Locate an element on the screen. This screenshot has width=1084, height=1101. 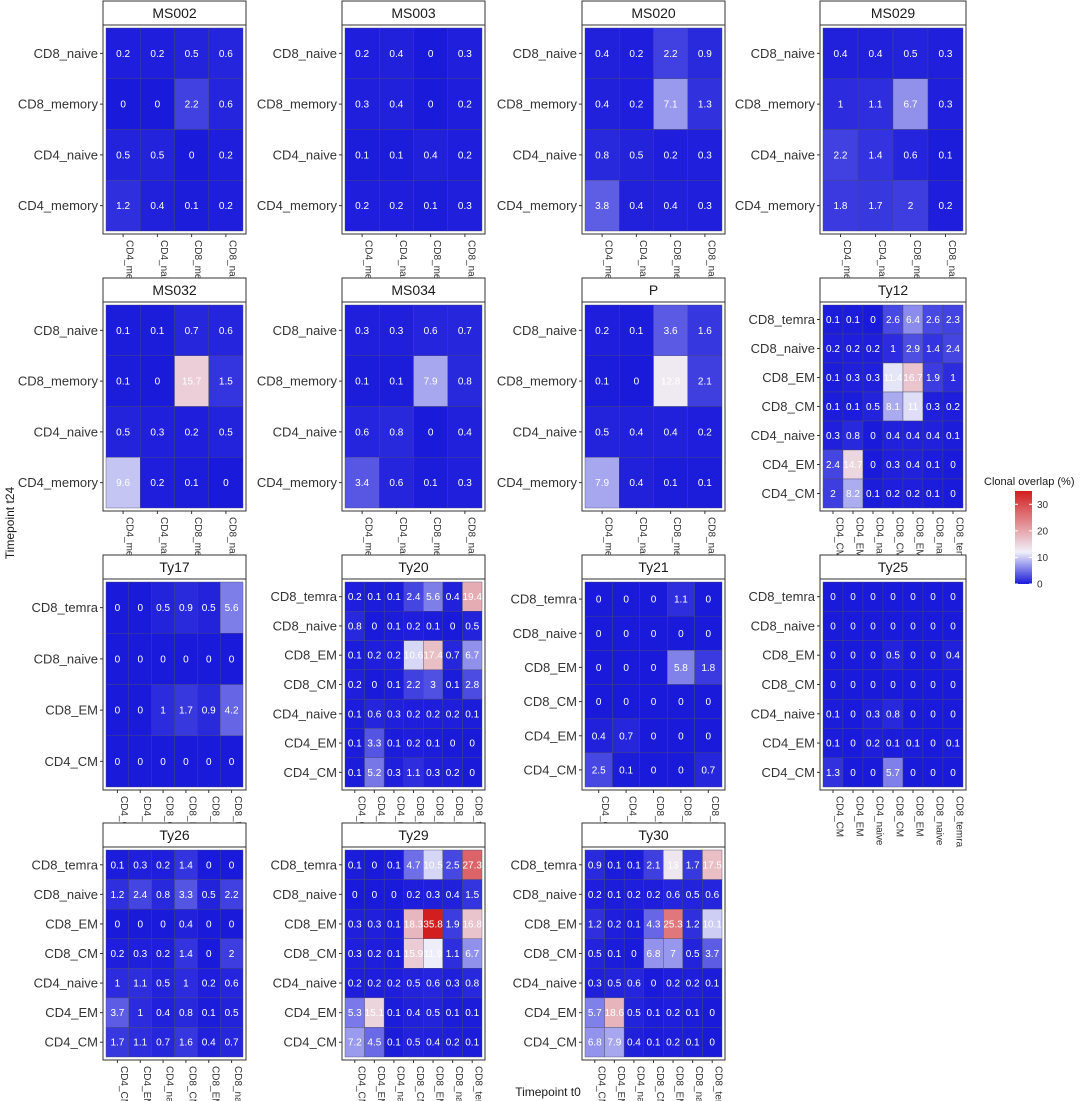
cell-value-label: 1.7 is located at coordinates (117, 1043).